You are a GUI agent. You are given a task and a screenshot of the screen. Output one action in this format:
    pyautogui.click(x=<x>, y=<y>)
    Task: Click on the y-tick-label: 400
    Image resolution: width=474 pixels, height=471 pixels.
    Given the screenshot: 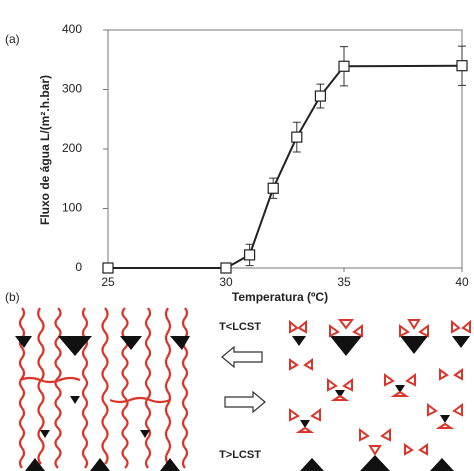 What is the action you would take?
    pyautogui.click(x=72, y=29)
    